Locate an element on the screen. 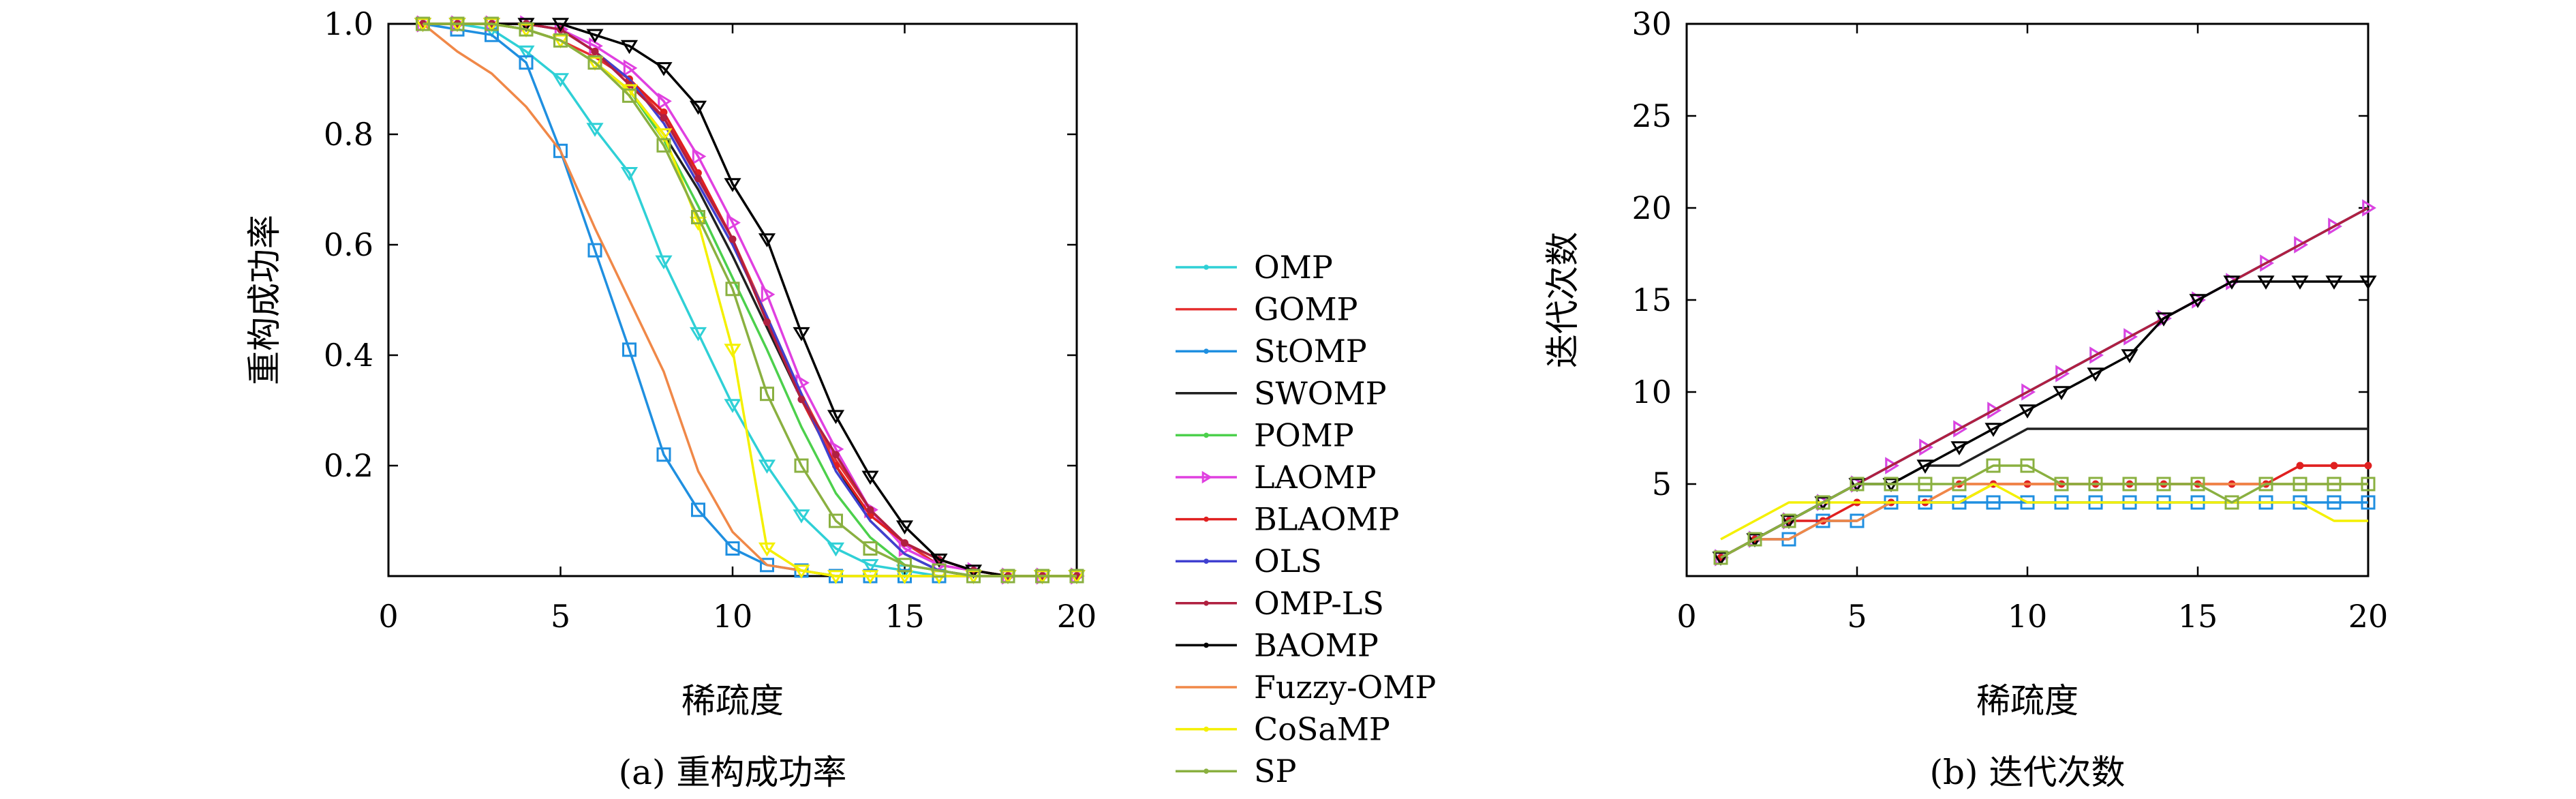 The width and height of the screenshot is (2576, 799). legend-item: SP is located at coordinates (1236, 771).